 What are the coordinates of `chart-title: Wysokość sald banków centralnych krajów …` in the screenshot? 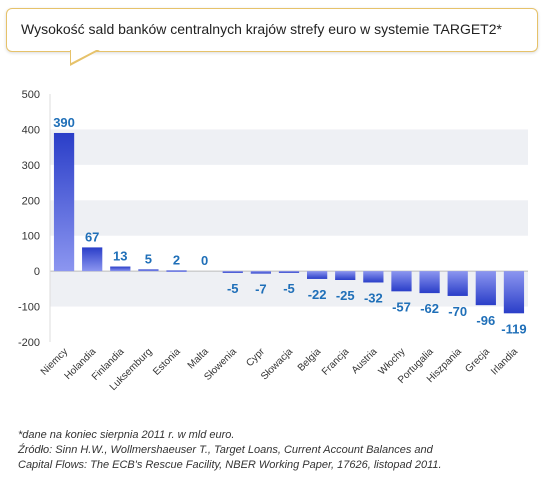 It's located at (261, 29).